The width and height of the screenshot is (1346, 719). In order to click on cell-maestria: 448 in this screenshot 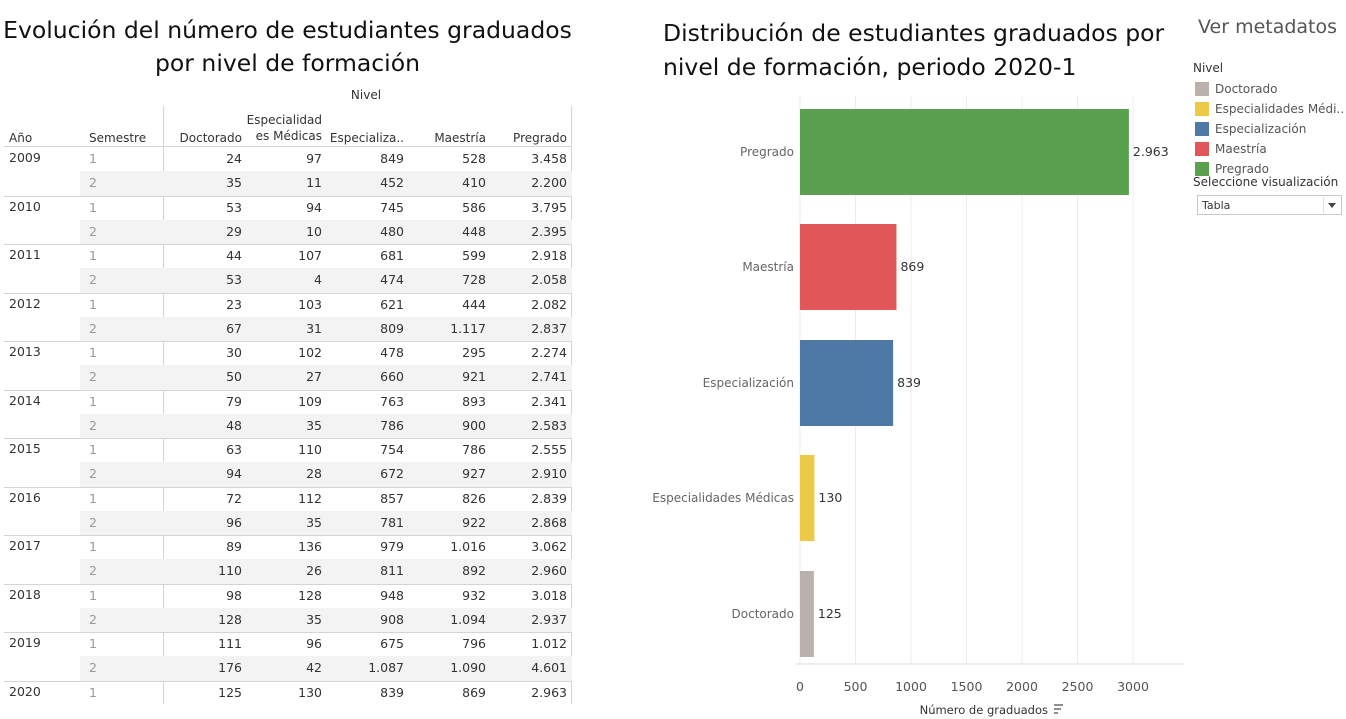, I will do `click(474, 231)`.